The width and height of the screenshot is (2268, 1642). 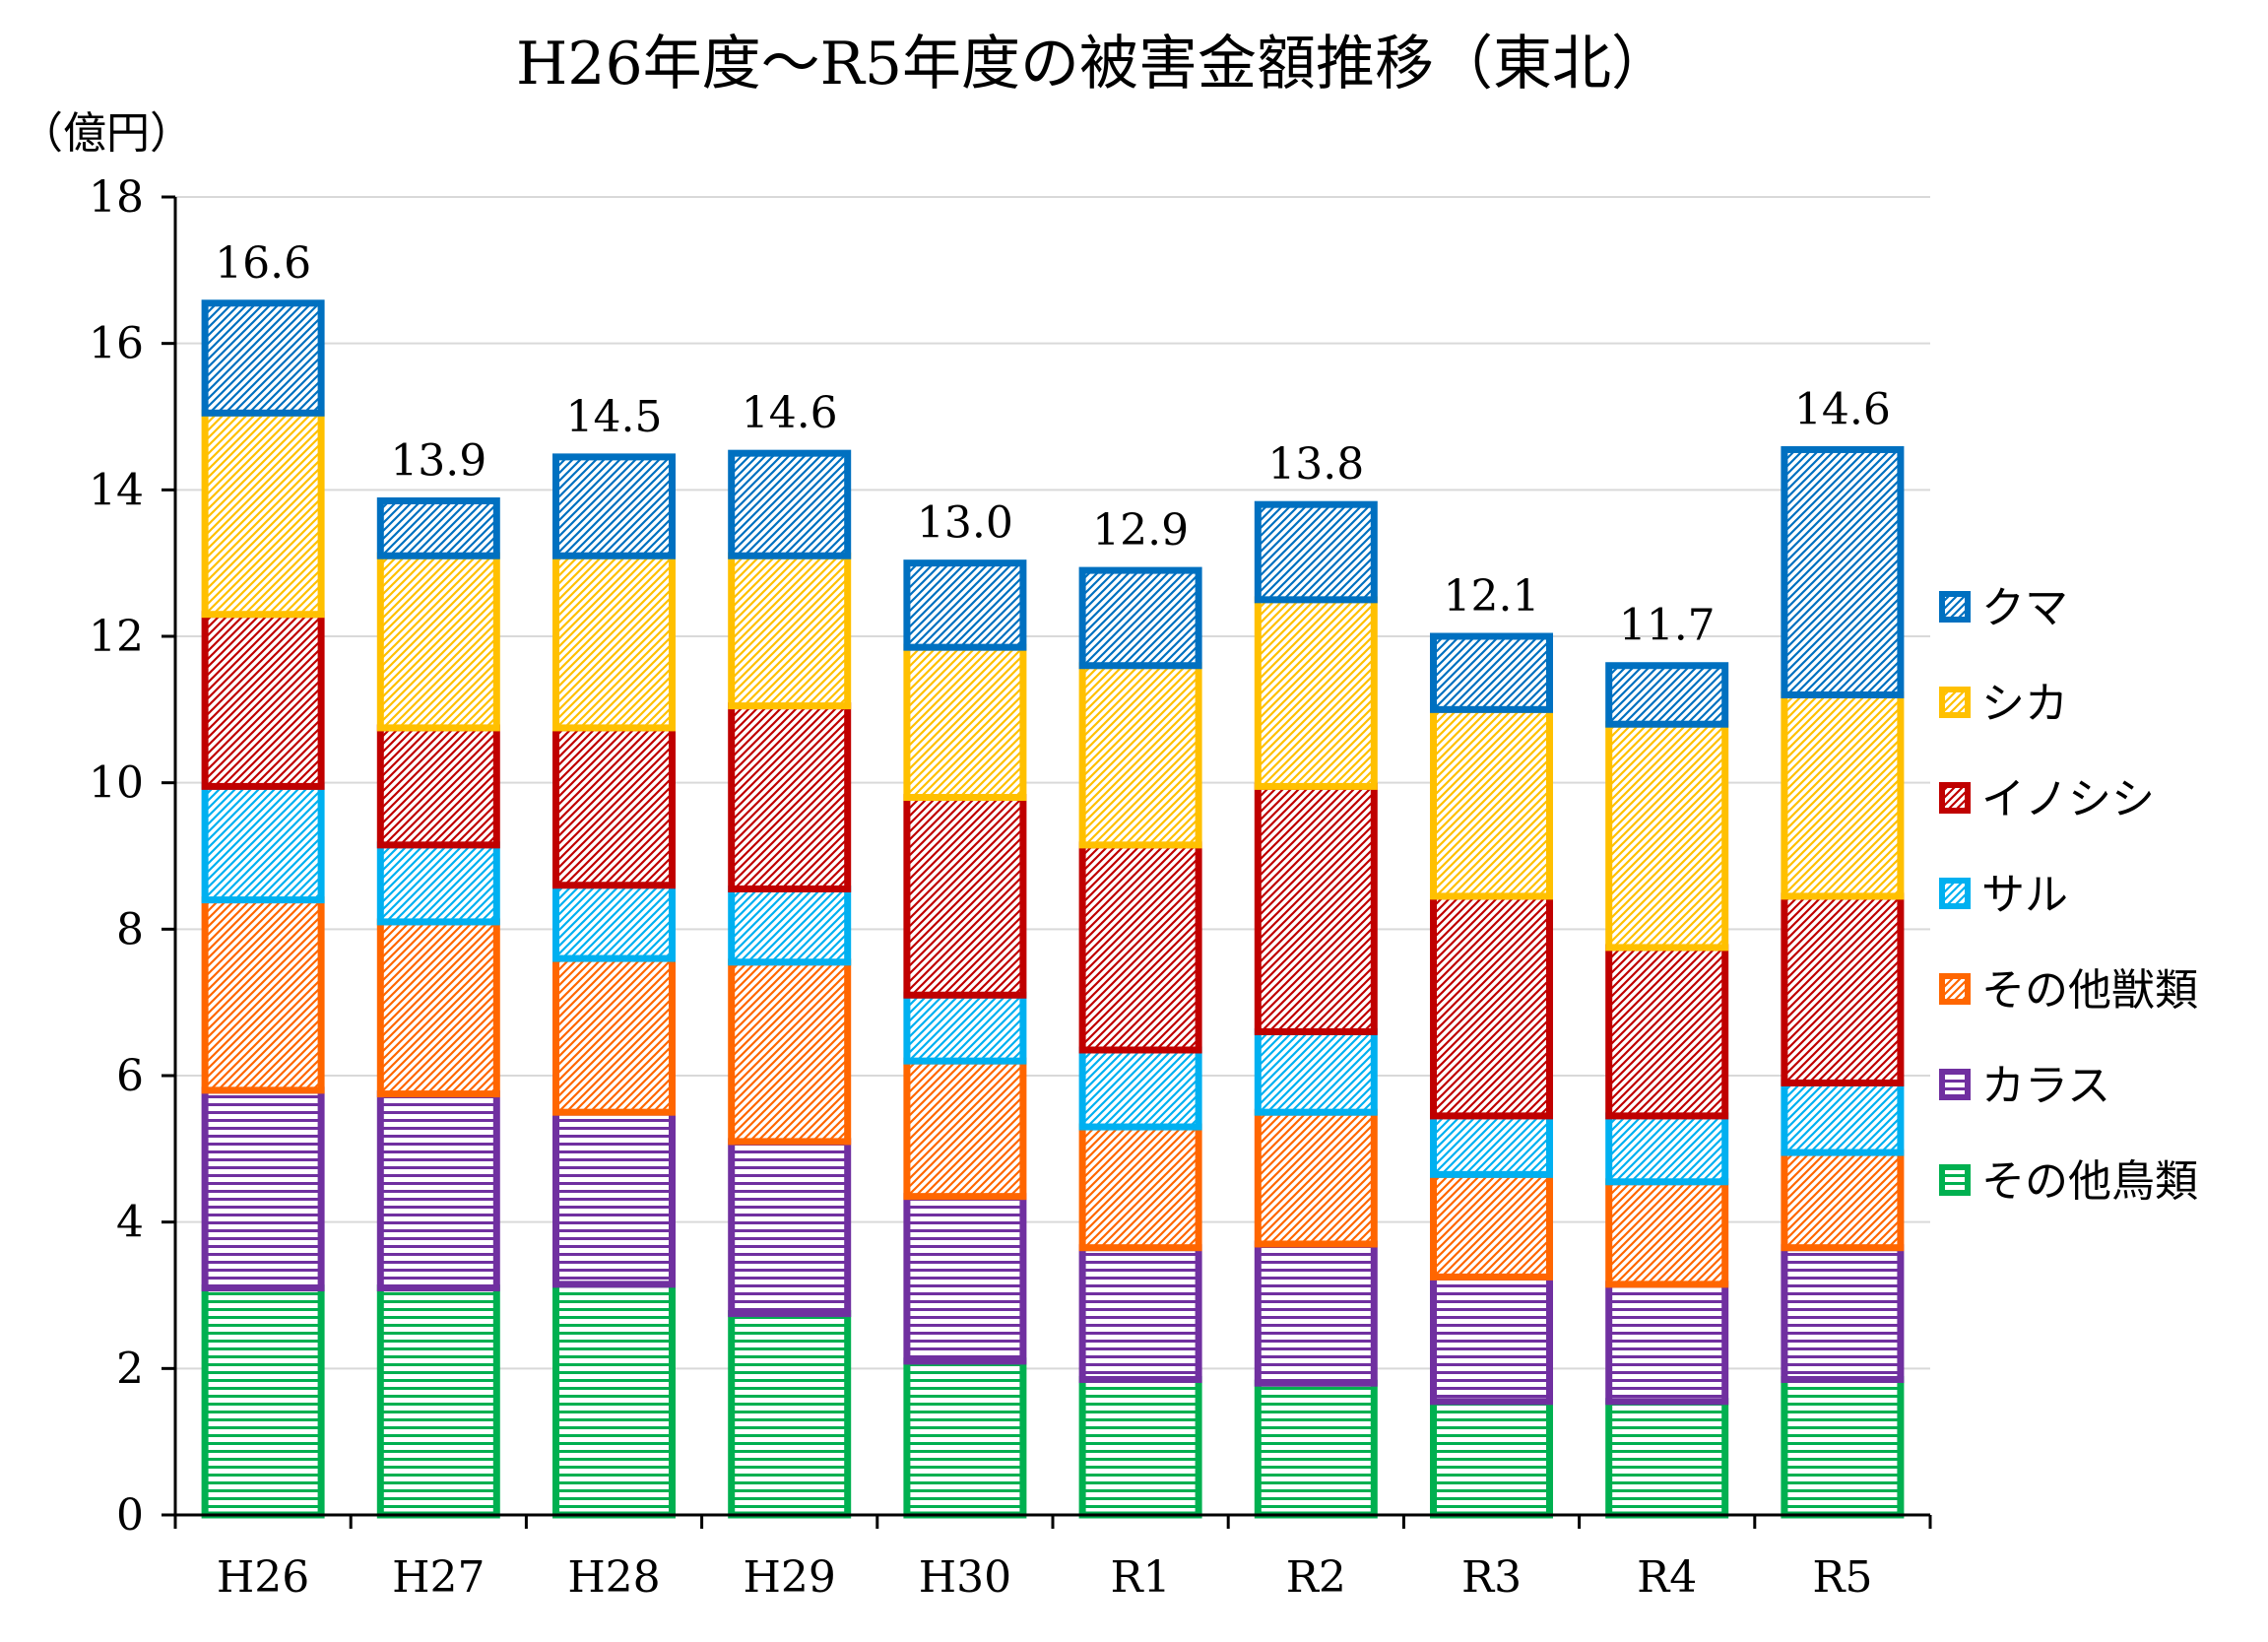 What do you see at coordinates (1140, 530) in the screenshot?
I see `bar-total-label: 12.9` at bounding box center [1140, 530].